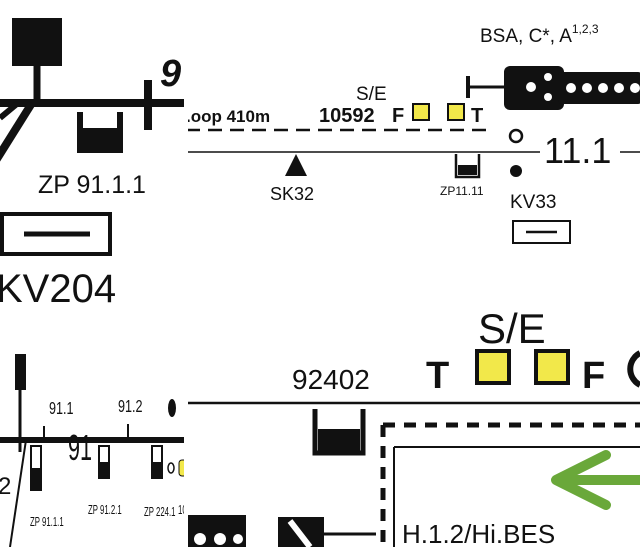 This screenshot has height=547, width=640. What do you see at coordinates (228, 116) in the screenshot?
I see `loop-label: .oop 410m` at bounding box center [228, 116].